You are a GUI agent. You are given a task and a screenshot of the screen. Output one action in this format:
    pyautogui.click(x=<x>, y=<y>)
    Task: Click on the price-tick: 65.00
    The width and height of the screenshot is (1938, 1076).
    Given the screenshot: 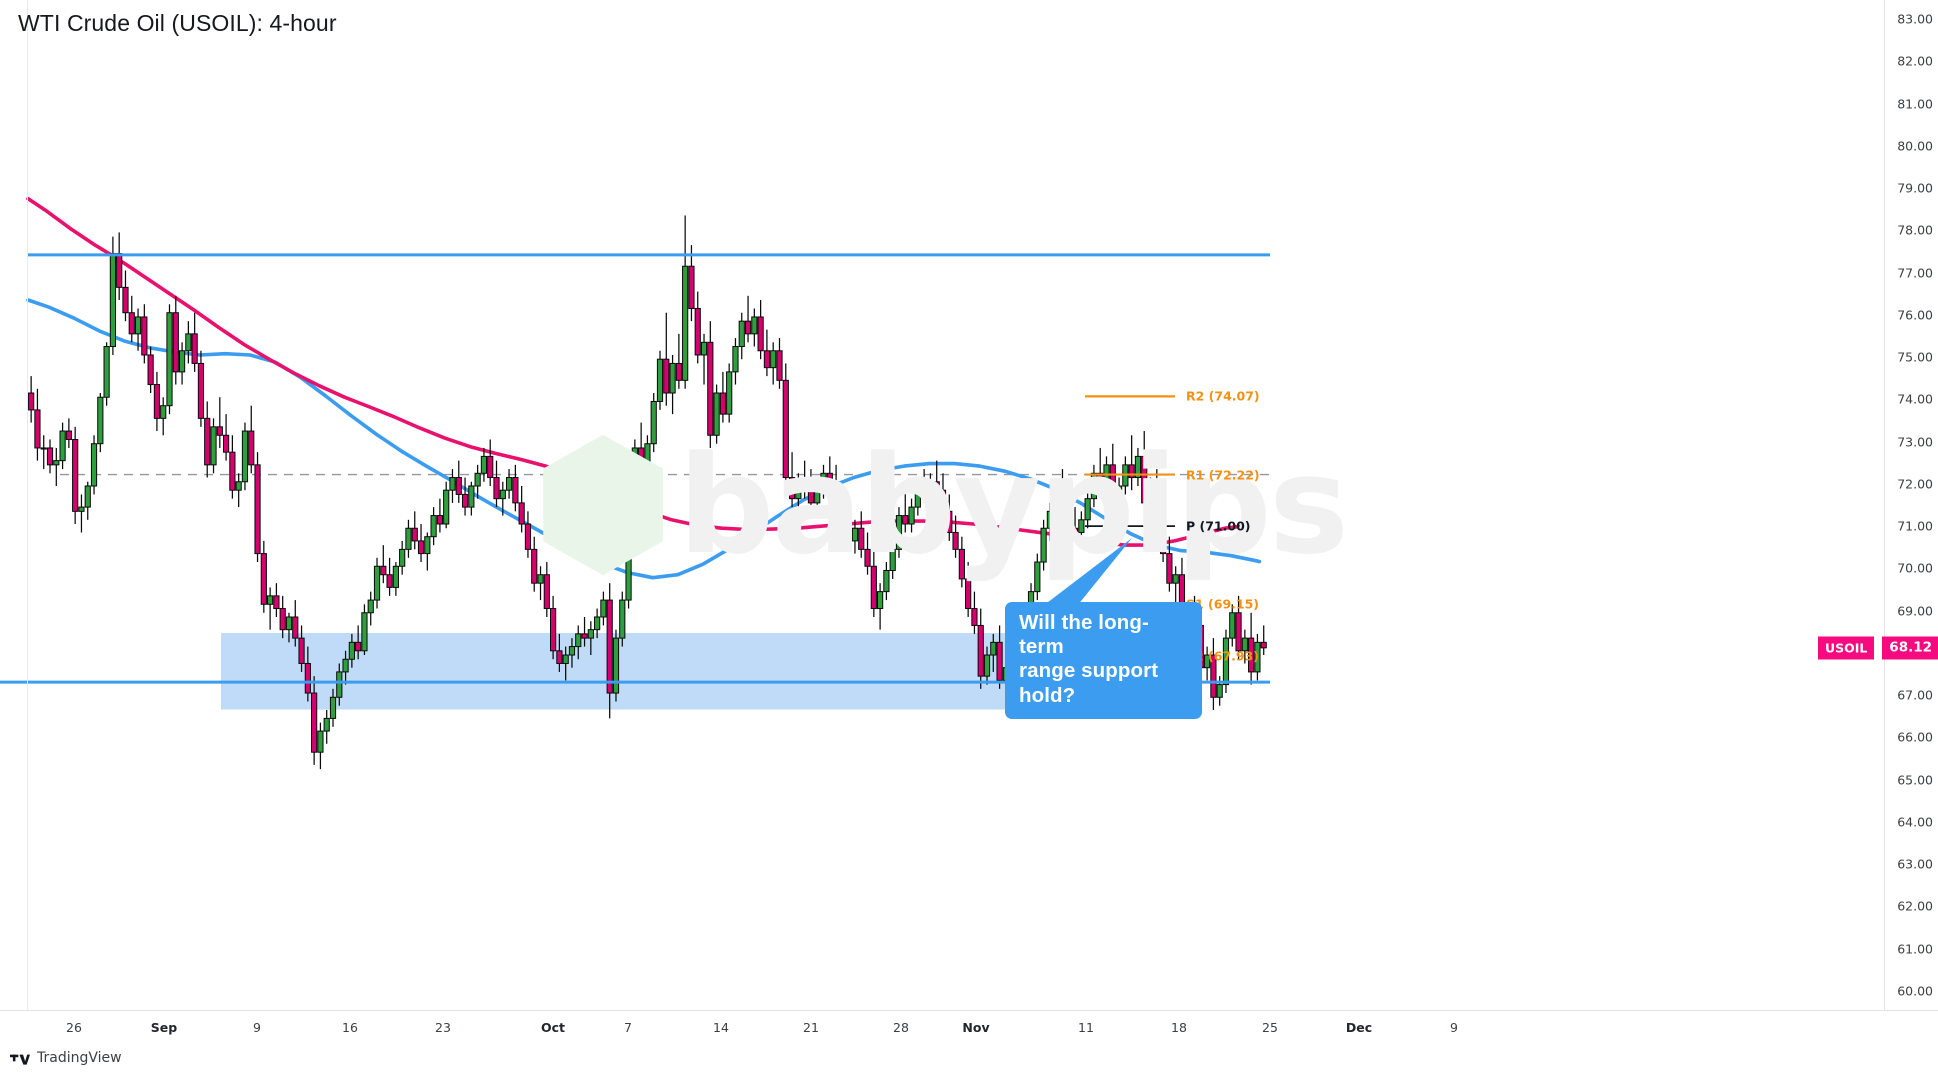 What is the action you would take?
    pyautogui.click(x=1915, y=780)
    